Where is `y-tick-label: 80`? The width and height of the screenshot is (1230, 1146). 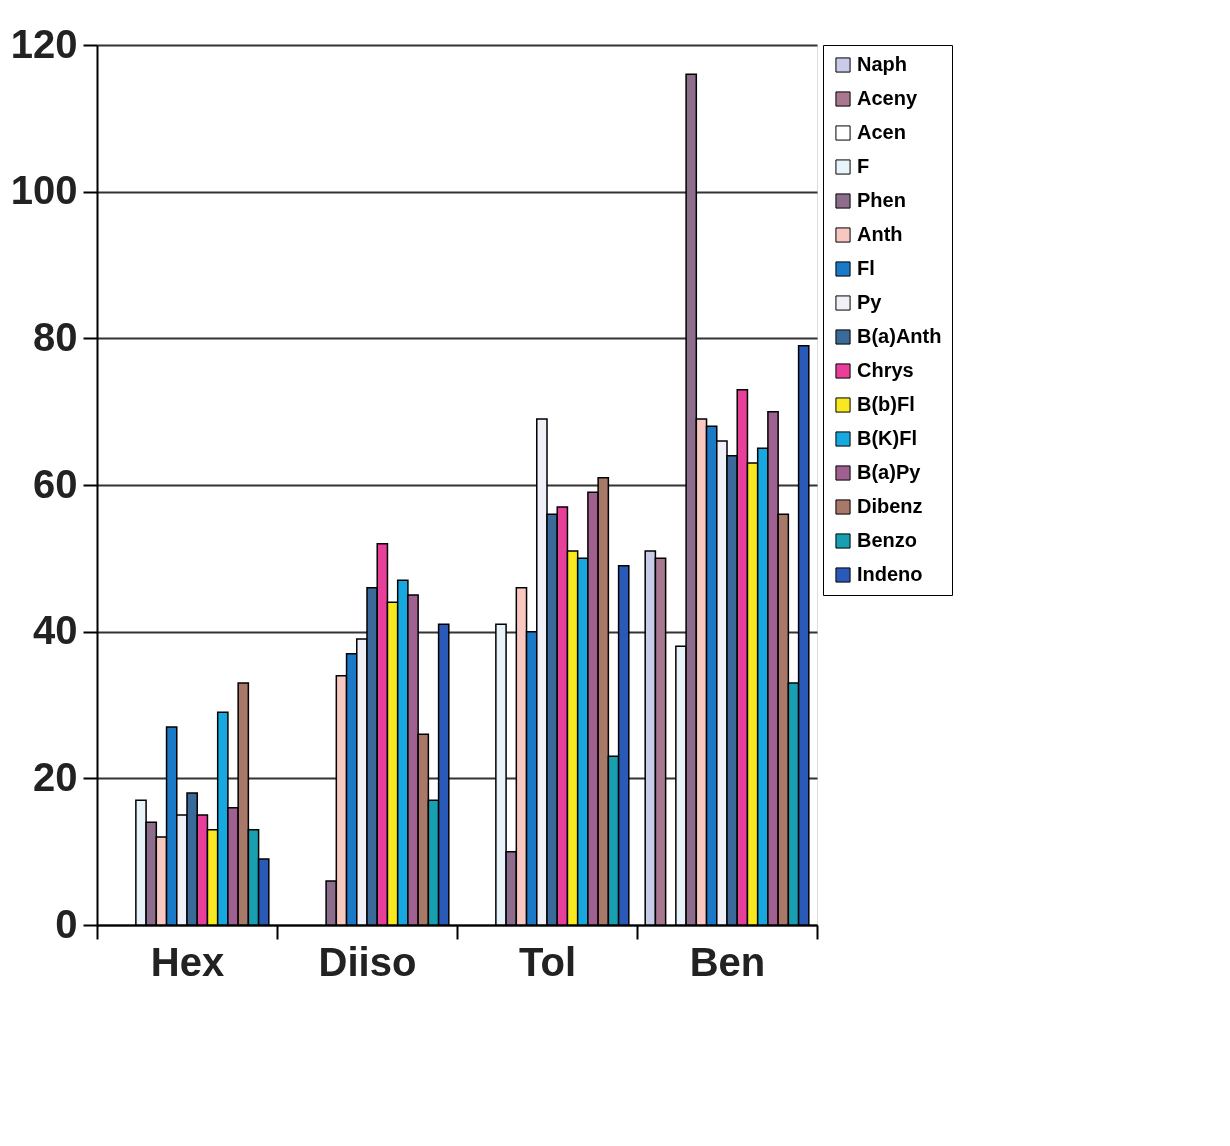 y-tick-label: 80 is located at coordinates (55, 336).